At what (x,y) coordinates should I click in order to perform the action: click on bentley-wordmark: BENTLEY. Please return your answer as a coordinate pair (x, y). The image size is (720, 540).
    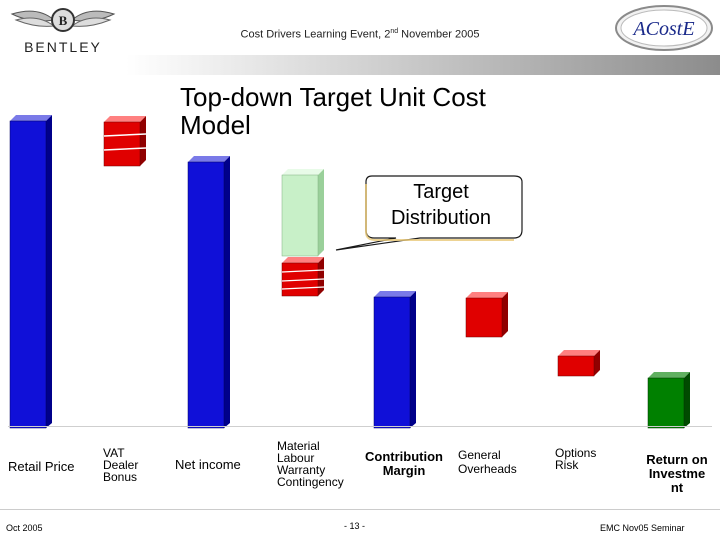
    Looking at the image, I should click on (63, 47).